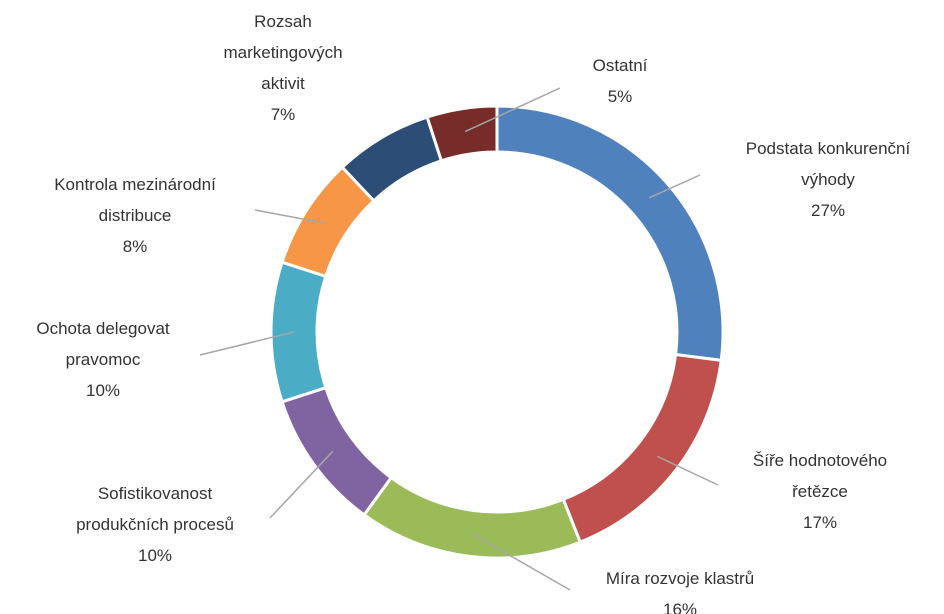  What do you see at coordinates (620, 81) in the screenshot?
I see `data-label: Ostatní 5%` at bounding box center [620, 81].